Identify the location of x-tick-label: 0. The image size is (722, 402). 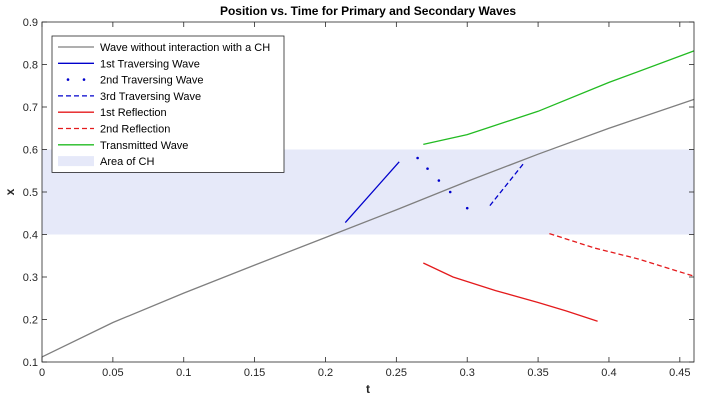
(42, 373).